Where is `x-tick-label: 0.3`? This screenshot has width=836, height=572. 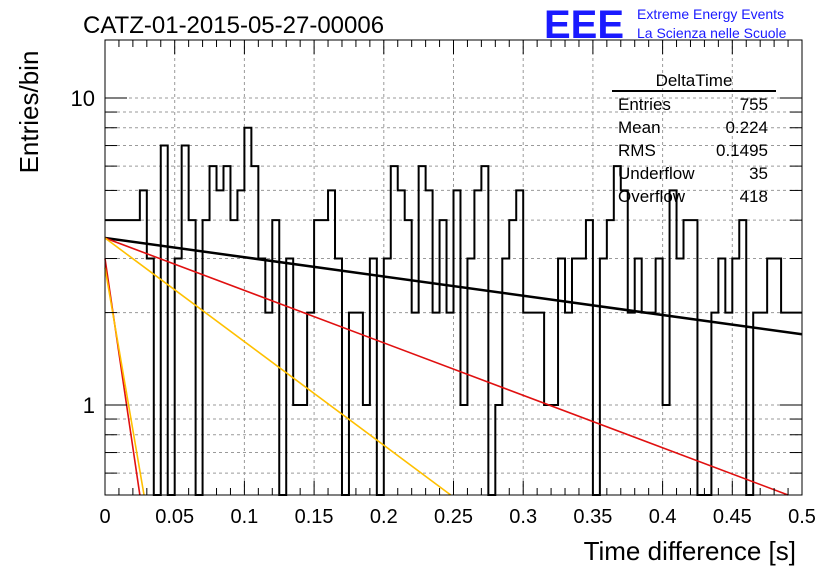 x-tick-label: 0.3 is located at coordinates (523, 517).